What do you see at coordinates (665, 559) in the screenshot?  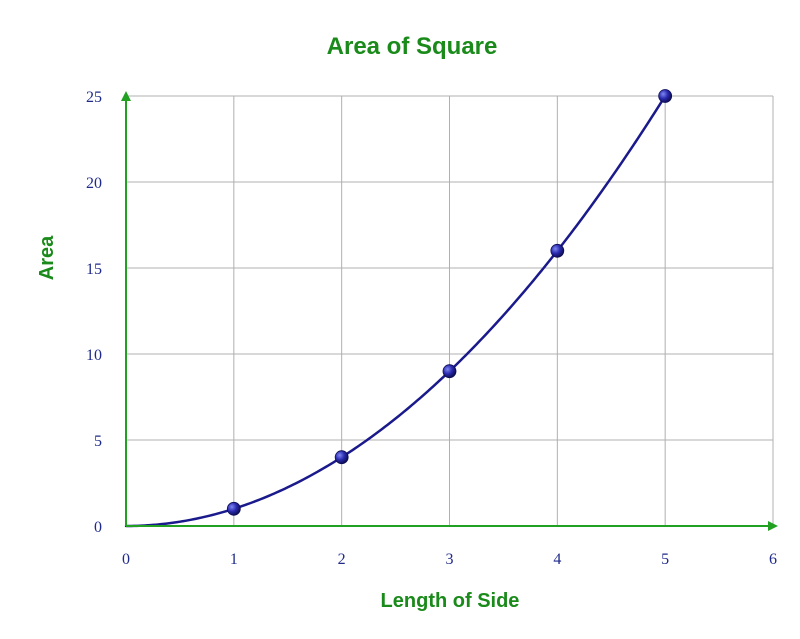 I see `x-tick-label: 5` at bounding box center [665, 559].